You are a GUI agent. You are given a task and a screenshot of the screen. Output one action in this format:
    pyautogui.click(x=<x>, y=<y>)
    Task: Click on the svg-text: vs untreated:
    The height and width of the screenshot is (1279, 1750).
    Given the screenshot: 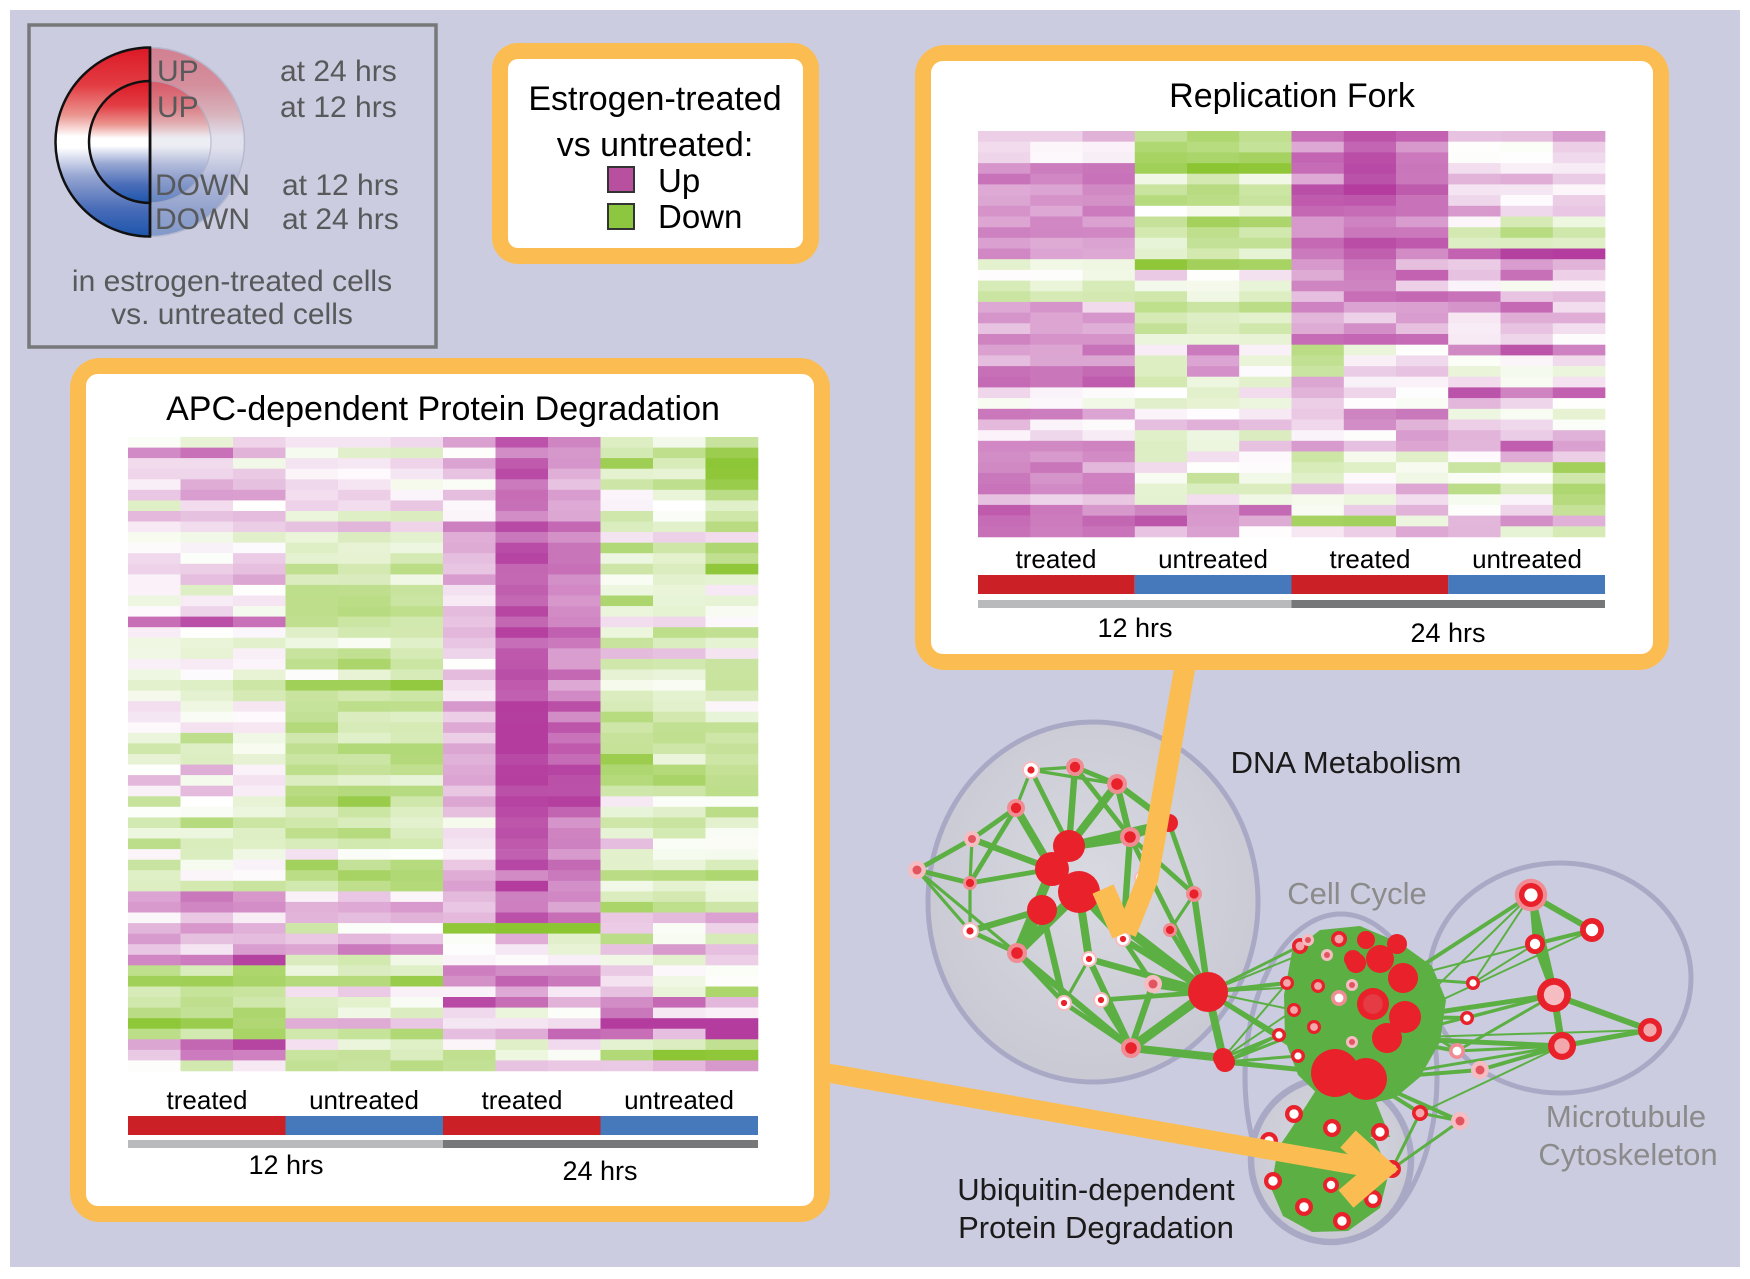 What is the action you would take?
    pyautogui.click(x=655, y=145)
    